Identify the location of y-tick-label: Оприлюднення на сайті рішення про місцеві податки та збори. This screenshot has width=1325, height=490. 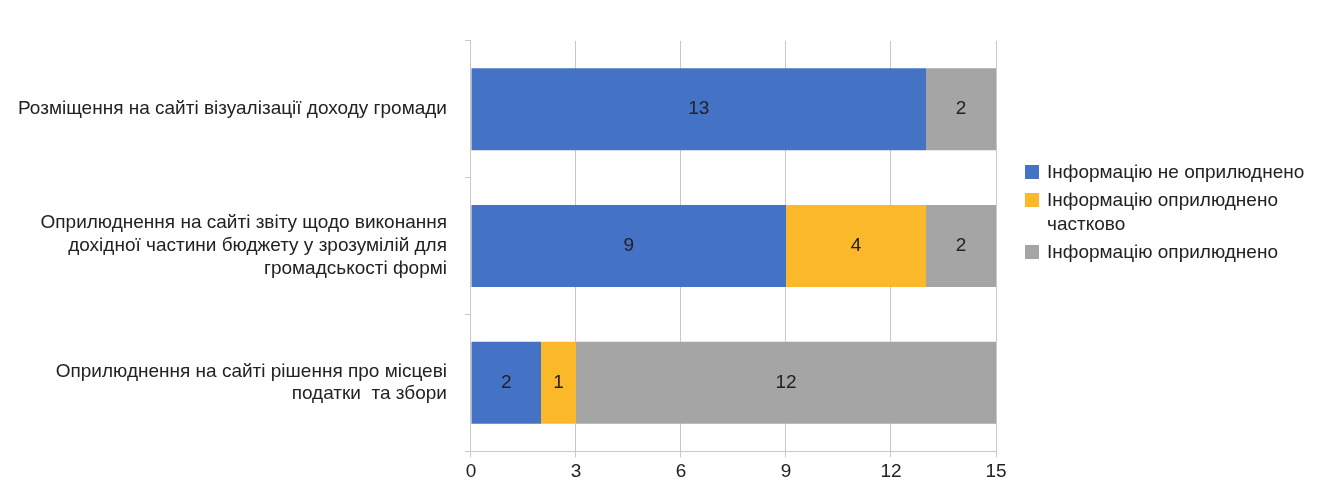
(251, 381).